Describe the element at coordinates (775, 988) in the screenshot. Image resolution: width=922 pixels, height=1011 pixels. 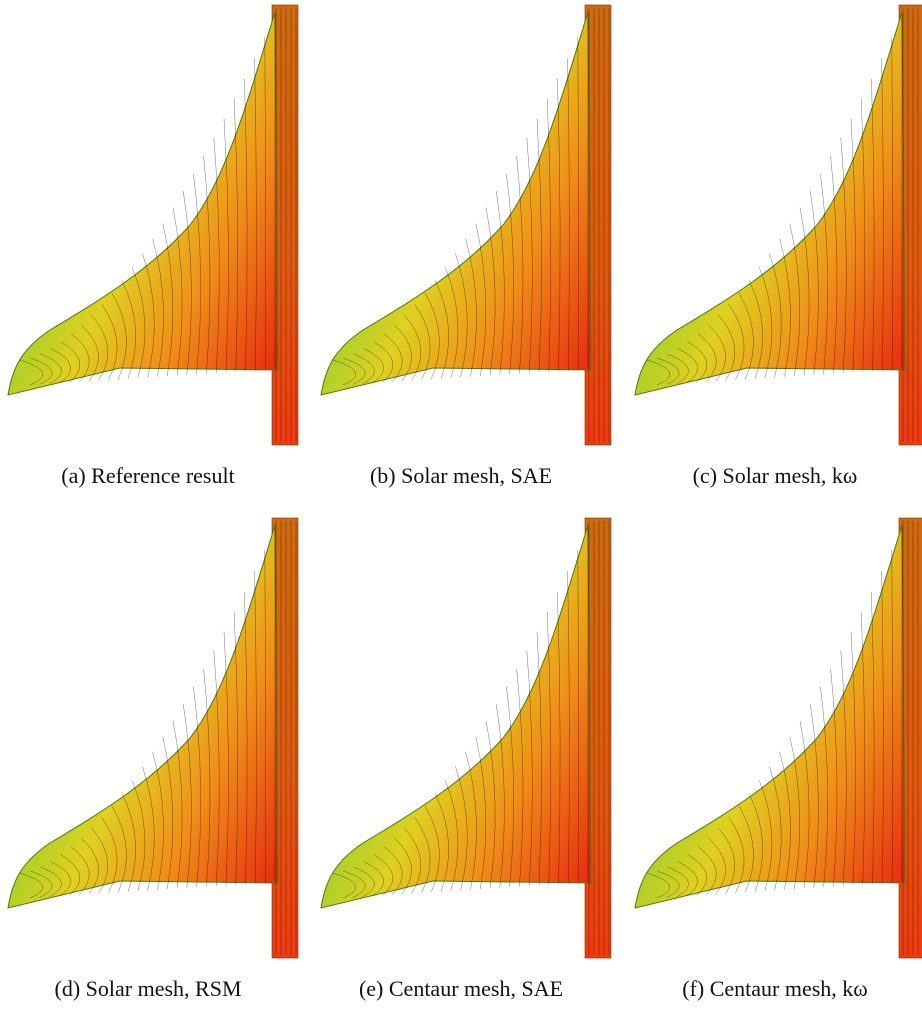
I see `panel-caption: (f) Centaur mesh, kω` at that location.